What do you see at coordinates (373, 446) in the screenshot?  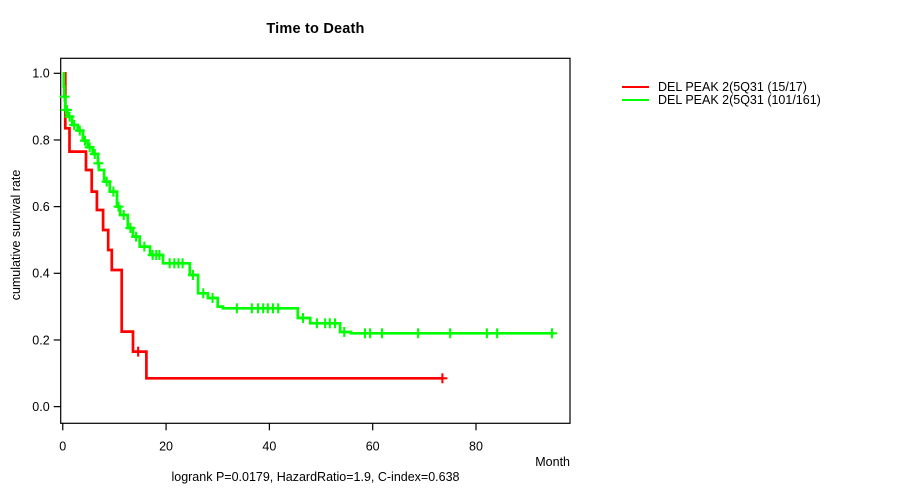 I see `x-tick-label: 60` at bounding box center [373, 446].